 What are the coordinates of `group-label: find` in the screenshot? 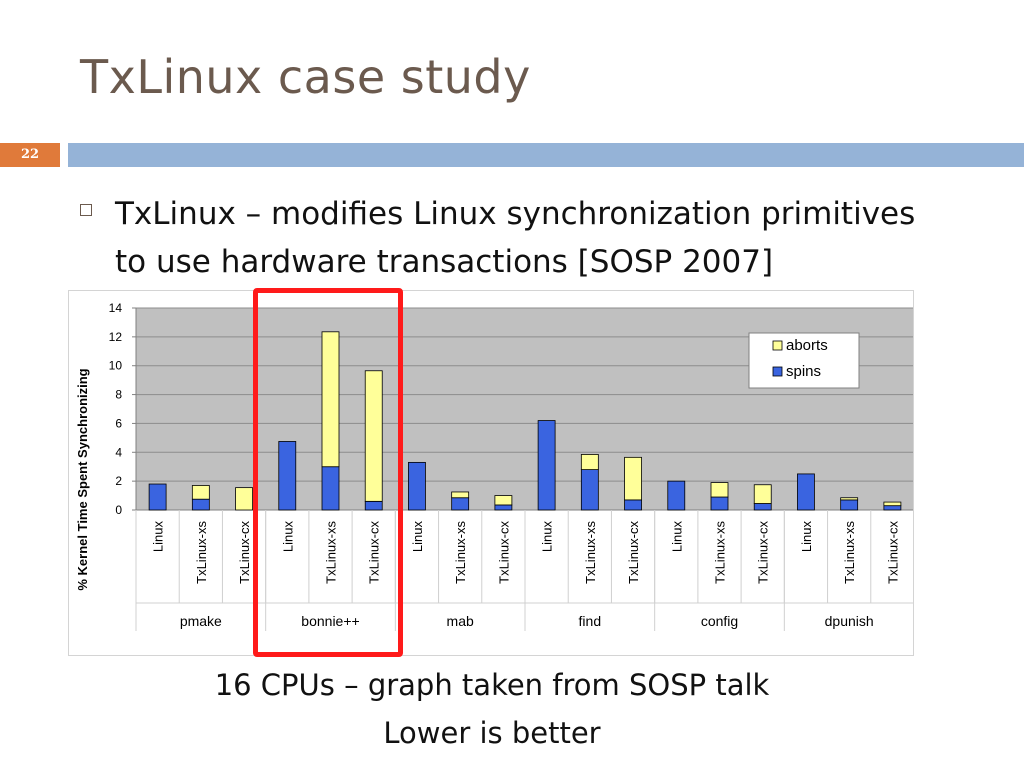 It's located at (590, 621).